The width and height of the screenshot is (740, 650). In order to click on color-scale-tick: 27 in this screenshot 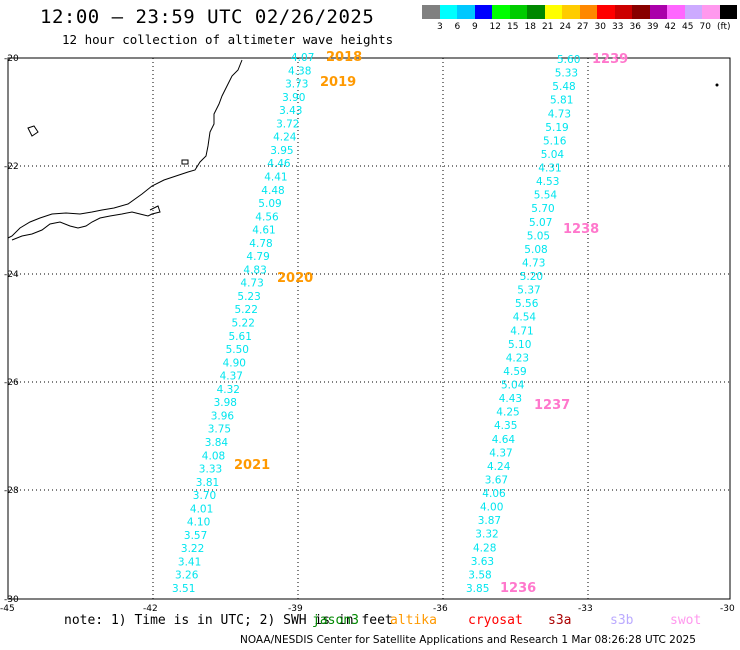, I will do `click(583, 27)`.